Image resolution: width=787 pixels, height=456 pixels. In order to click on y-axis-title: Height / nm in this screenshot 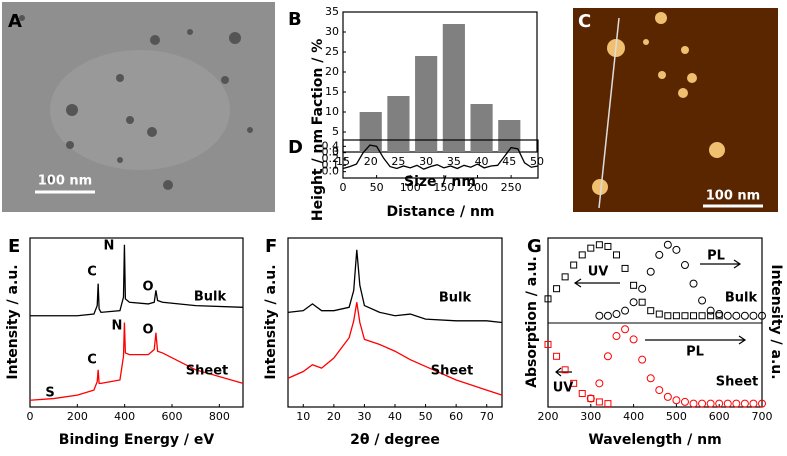, I will do `click(318, 175)`.